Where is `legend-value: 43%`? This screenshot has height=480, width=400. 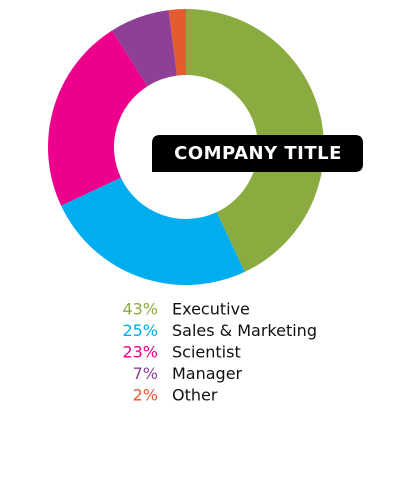 legend-value: 43% is located at coordinates (140, 309).